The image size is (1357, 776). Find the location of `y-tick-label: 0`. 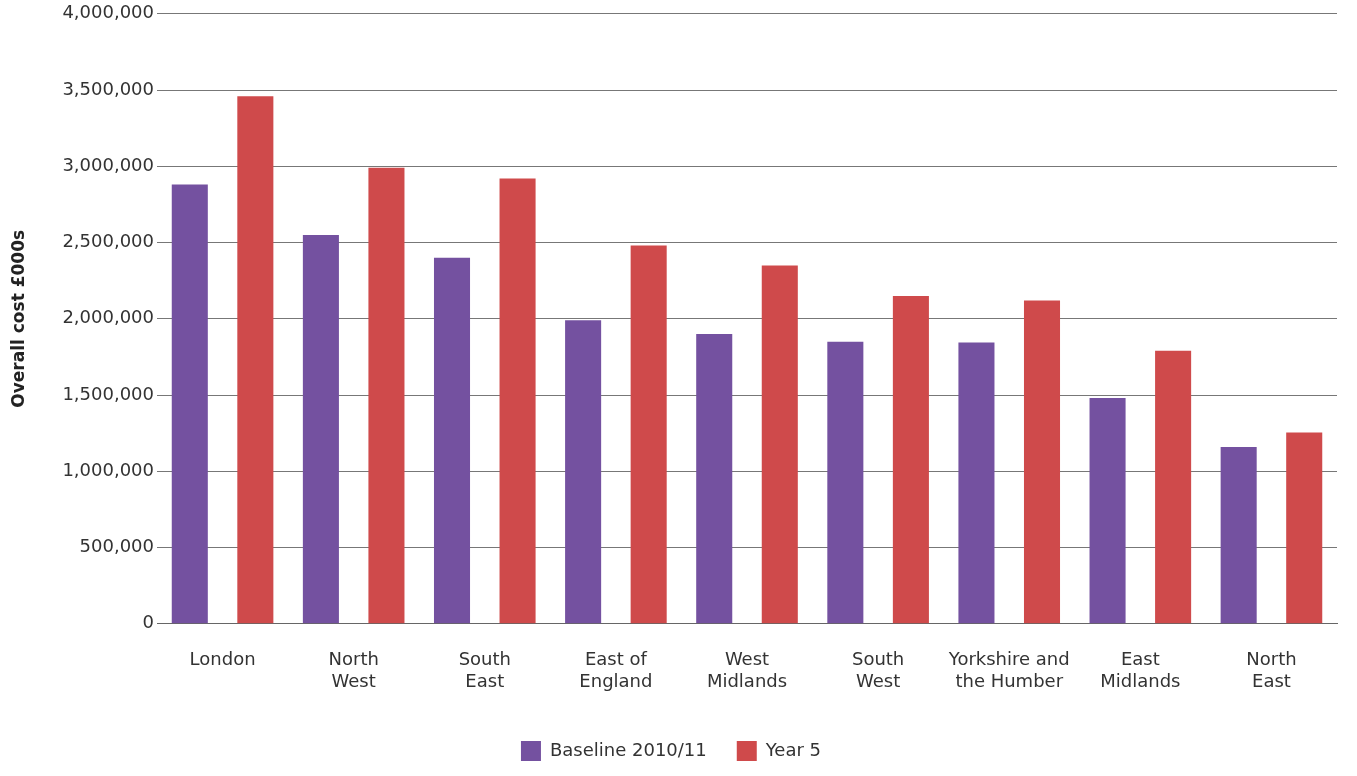

y-tick-label: 0 is located at coordinates (148, 622).